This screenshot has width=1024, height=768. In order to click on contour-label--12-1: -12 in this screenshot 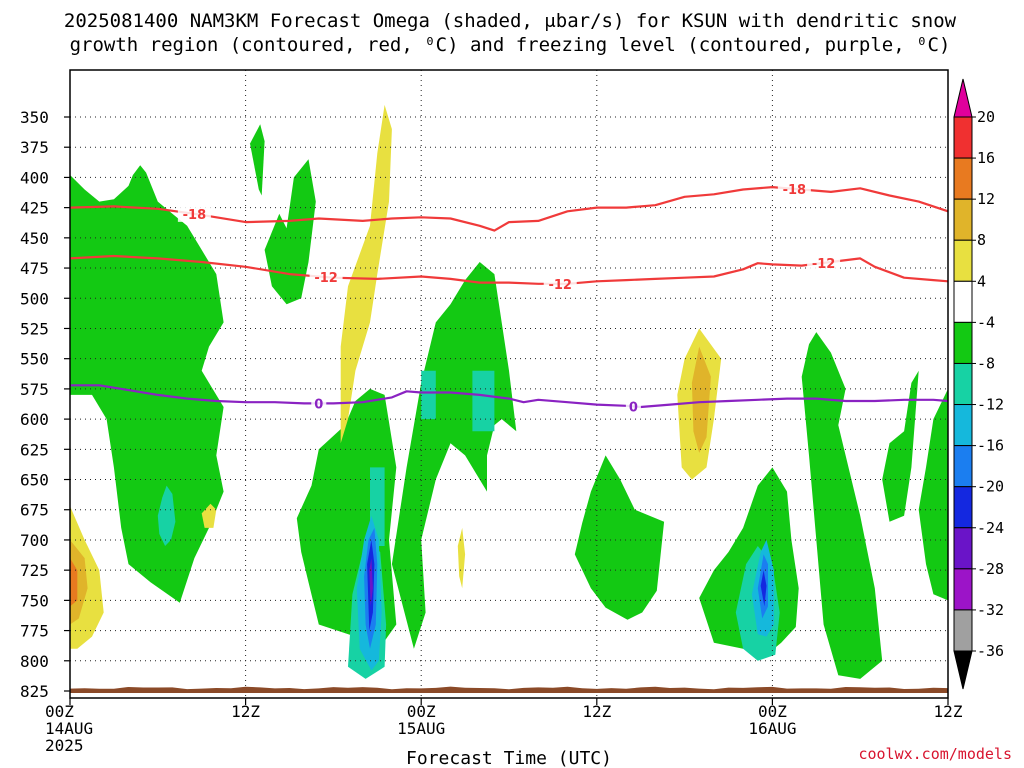, I will do `click(560, 285)`.